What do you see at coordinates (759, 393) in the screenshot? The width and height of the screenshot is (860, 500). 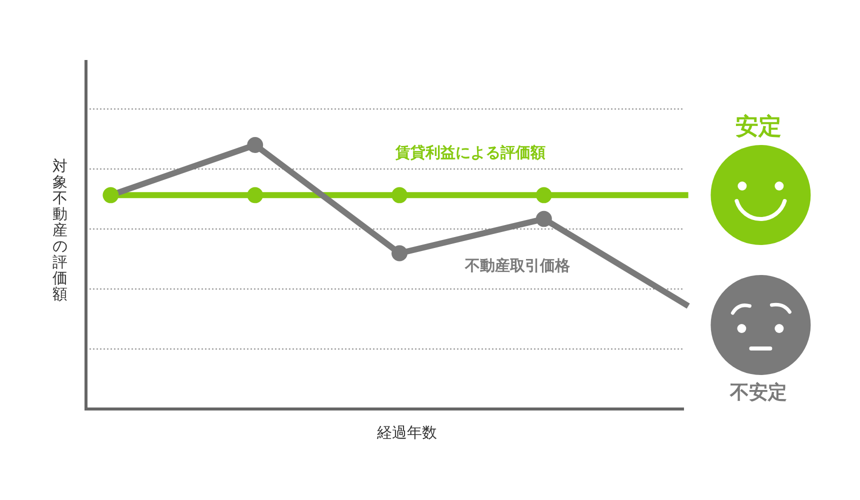 I see `annotation: 不安定` at bounding box center [759, 393].